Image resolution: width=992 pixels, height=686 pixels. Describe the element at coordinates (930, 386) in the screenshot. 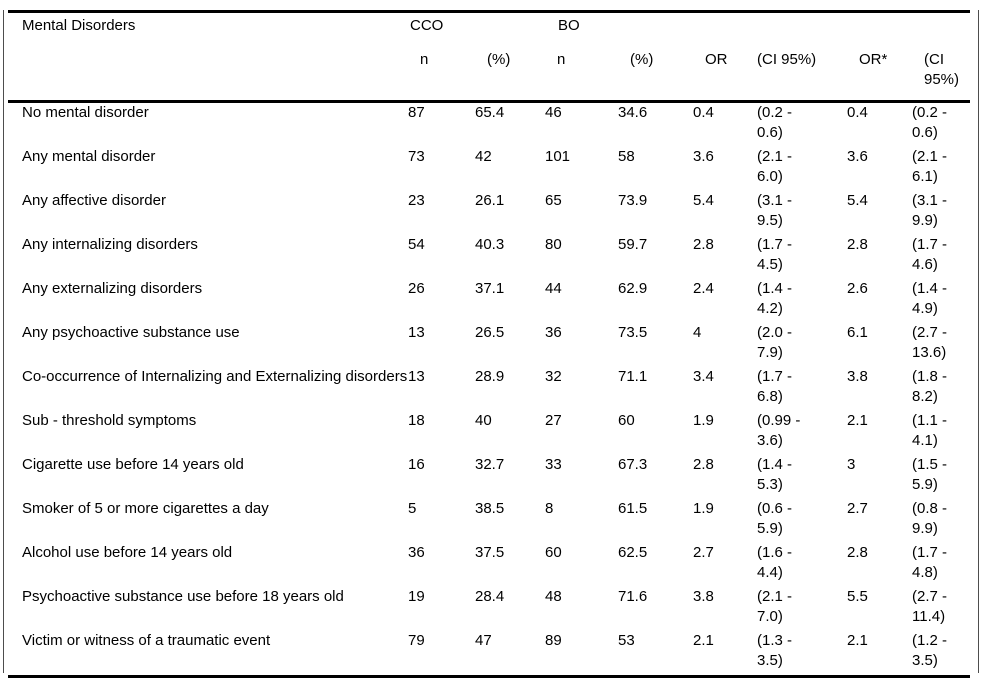

I see `ci95-adjusted-cell: (1.8 - 8.2)` at that location.